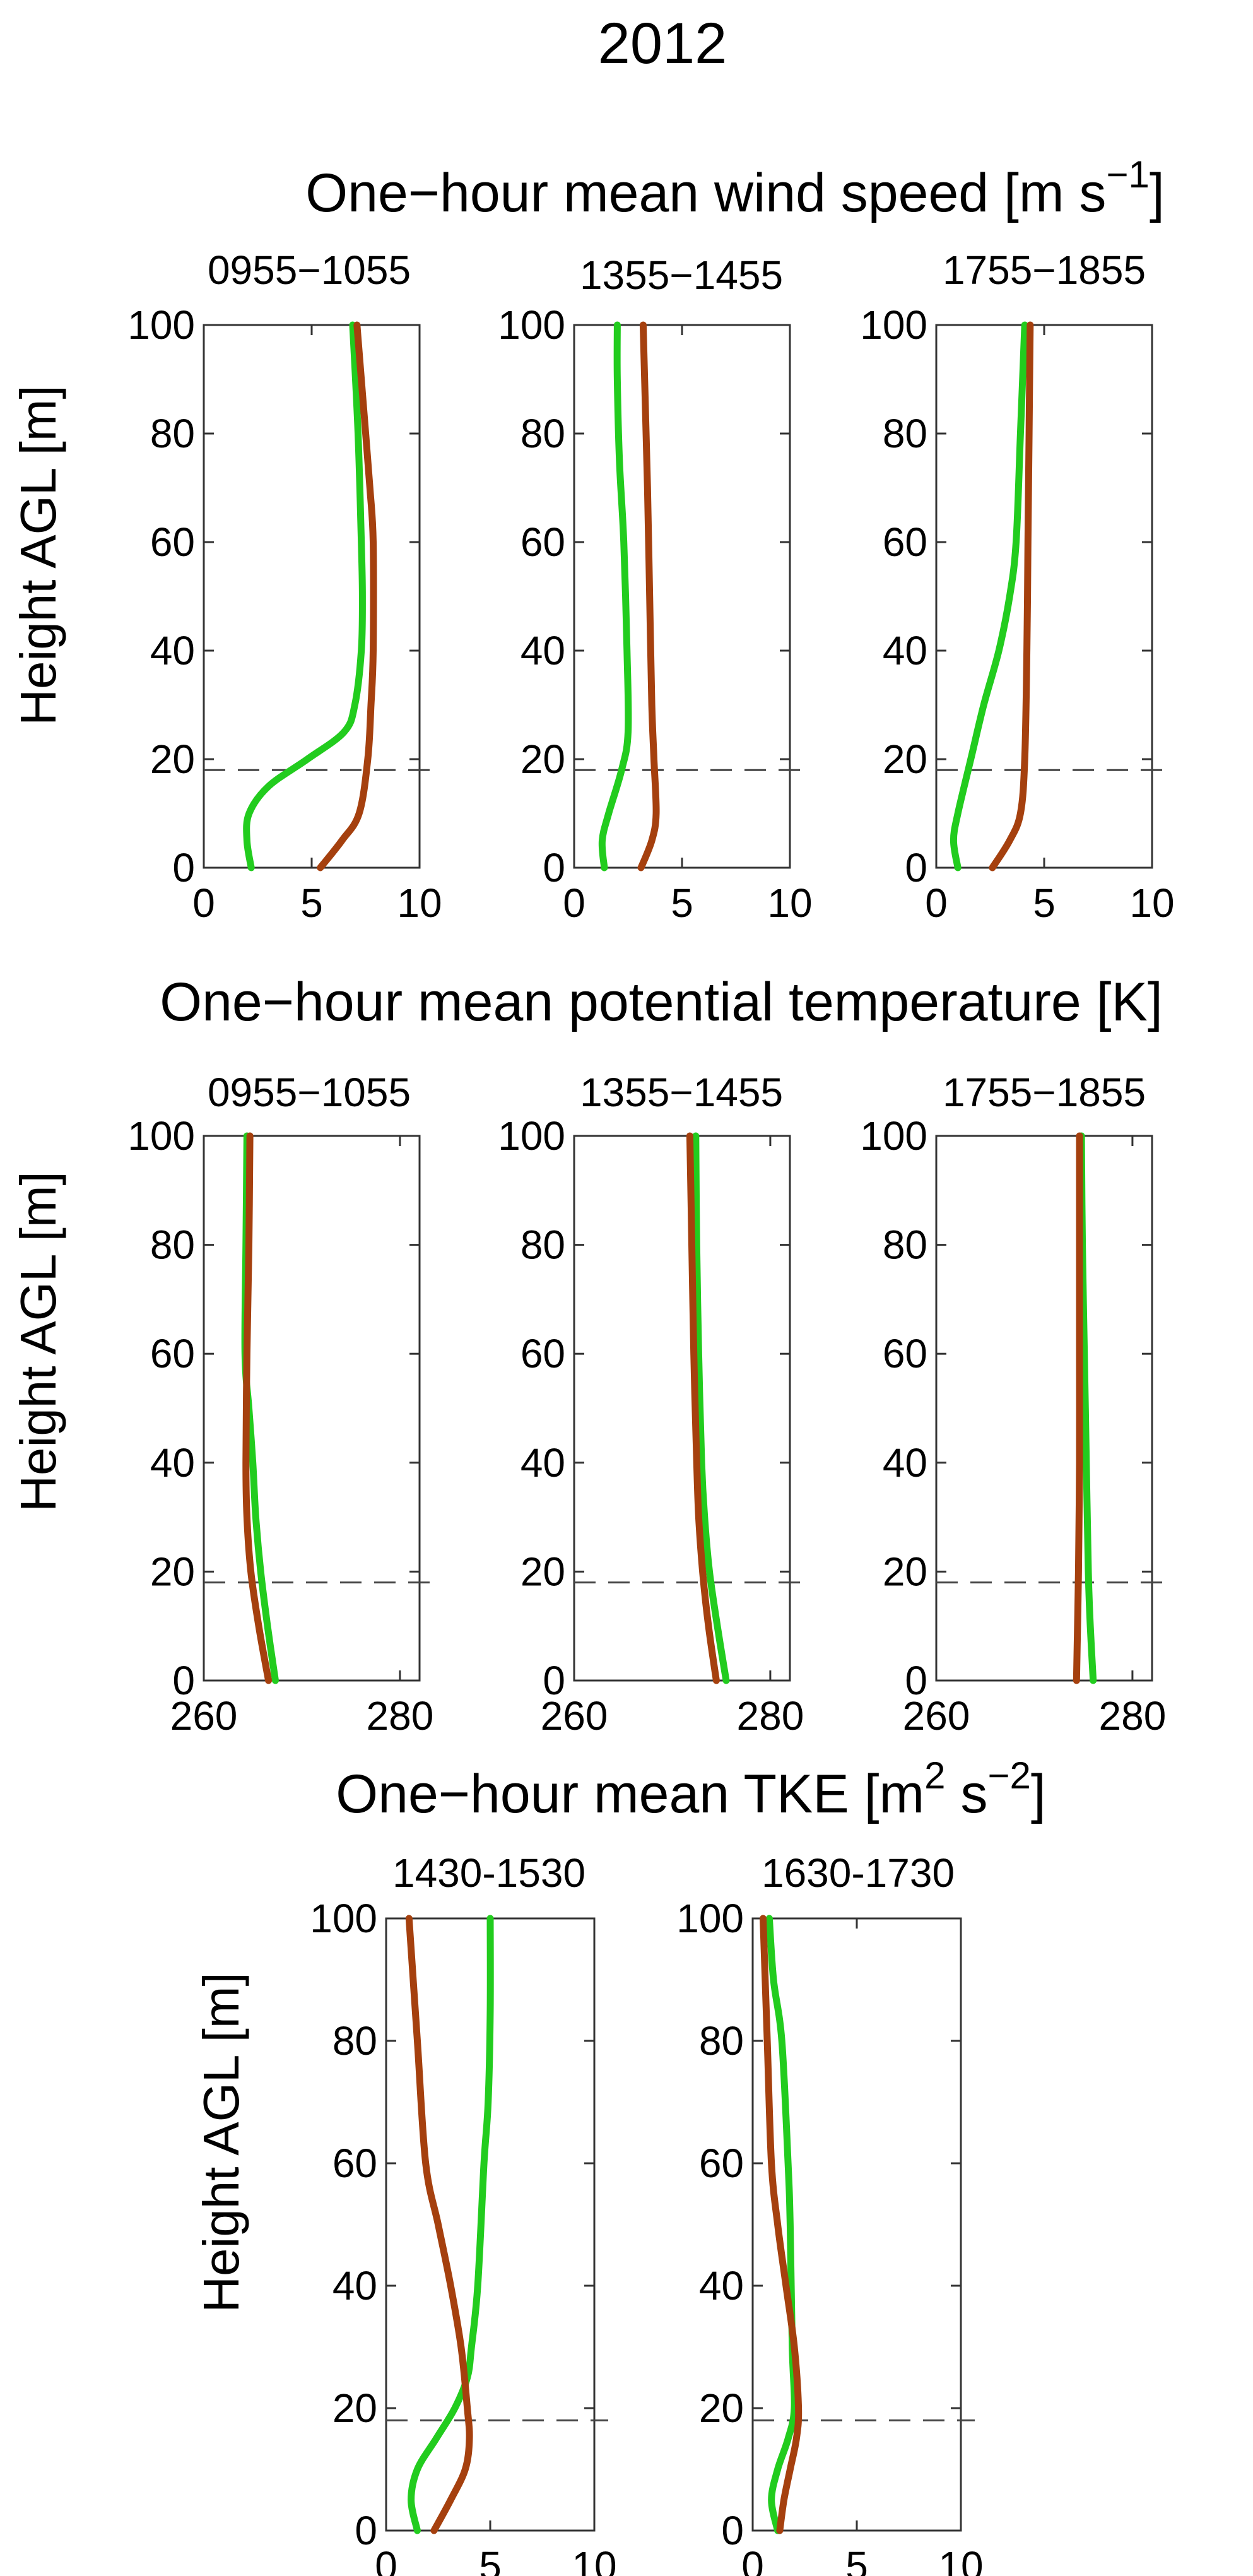 Image resolution: width=1253 pixels, height=2576 pixels. I want to click on panel-temp-0955-1055: 0955−1055 0 20 40 60 80 100 260 280, so click(280, 1405).